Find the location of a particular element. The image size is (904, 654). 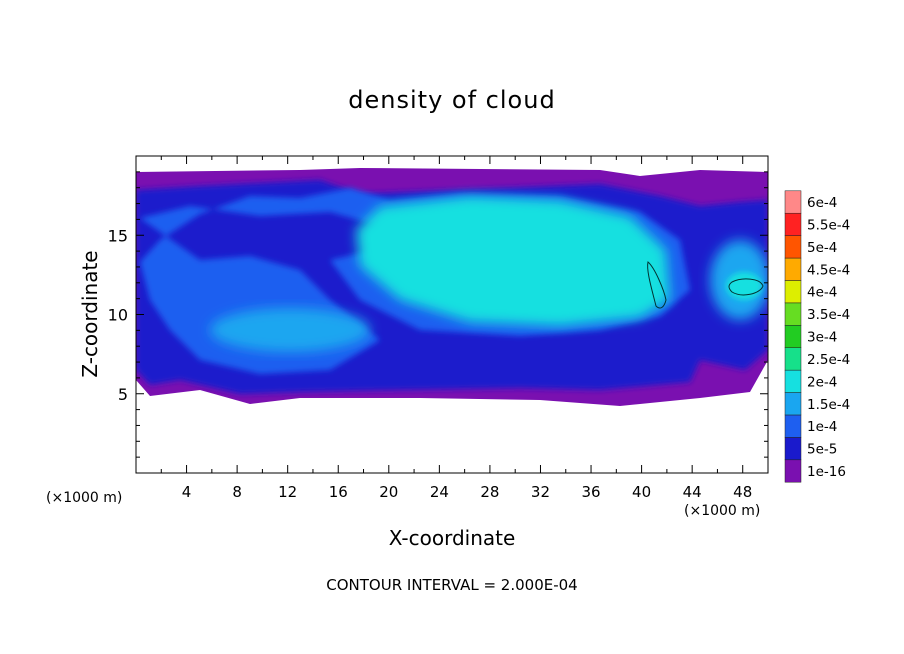

x-tick-label: 24 is located at coordinates (439, 492).